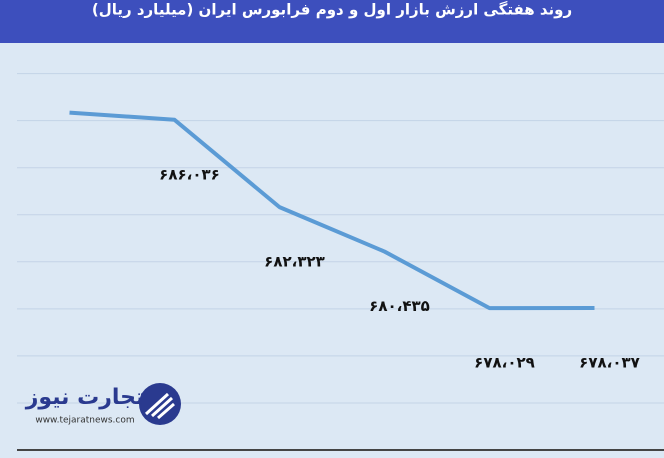 This screenshot has height=458, width=664. What do you see at coordinates (332, 21) in the screenshot?
I see `header` at bounding box center [332, 21].